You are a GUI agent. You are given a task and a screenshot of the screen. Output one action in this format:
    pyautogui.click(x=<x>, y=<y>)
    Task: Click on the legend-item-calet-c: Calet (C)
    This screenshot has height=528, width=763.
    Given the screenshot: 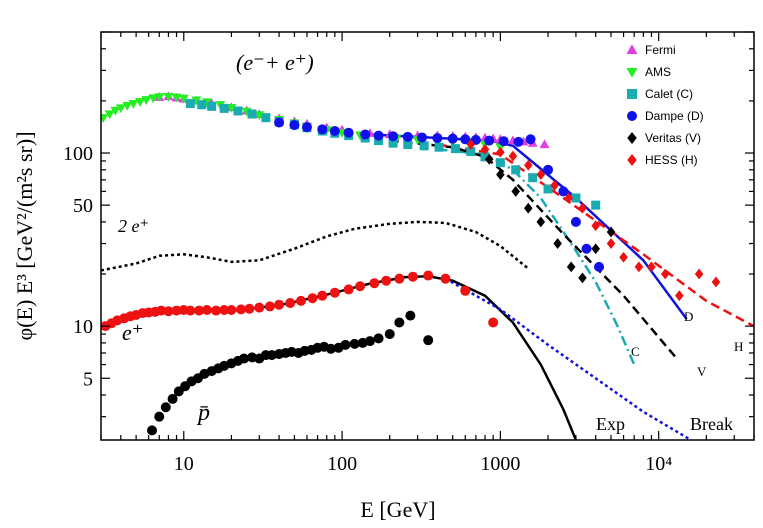 What is the action you would take?
    pyautogui.click(x=660, y=94)
    